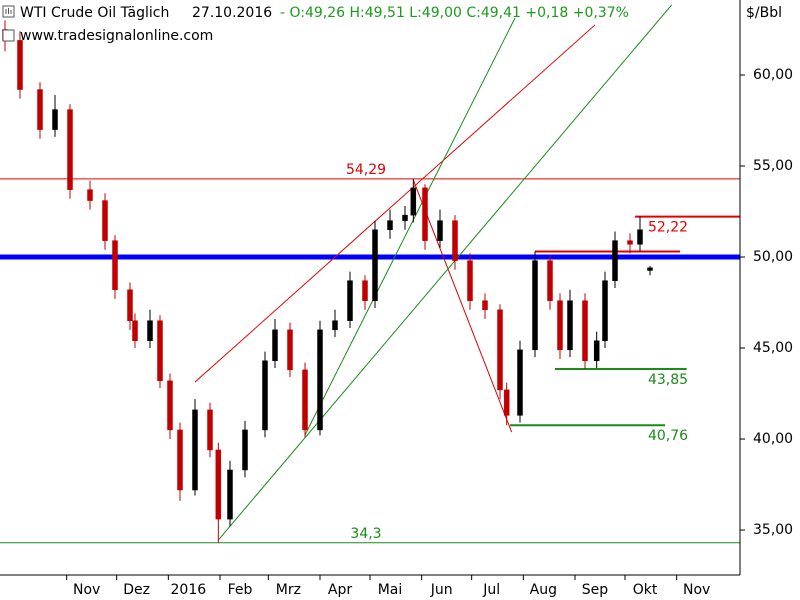 The image size is (800, 600). What do you see at coordinates (116, 36) in the screenshot?
I see `source: www.tradesignalonline.com` at bounding box center [116, 36].